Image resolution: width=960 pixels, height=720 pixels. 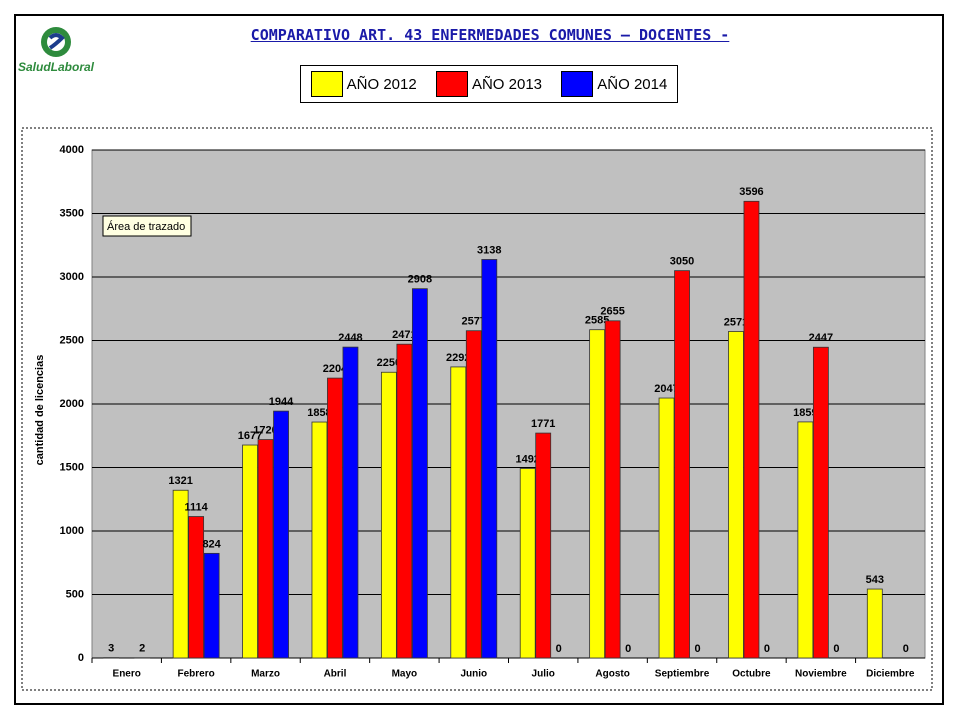 I want to click on logo-icon, so click(x=56, y=42).